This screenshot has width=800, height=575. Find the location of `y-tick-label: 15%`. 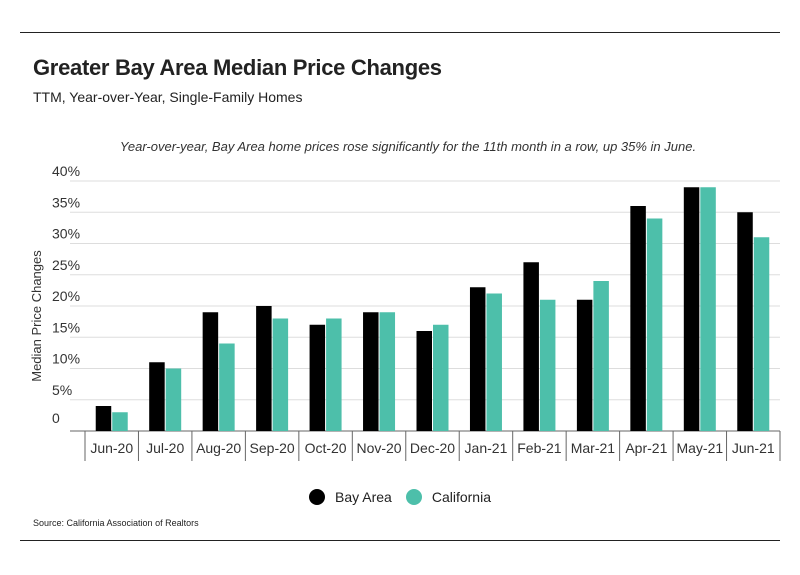

y-tick-label: 15% is located at coordinates (66, 327).